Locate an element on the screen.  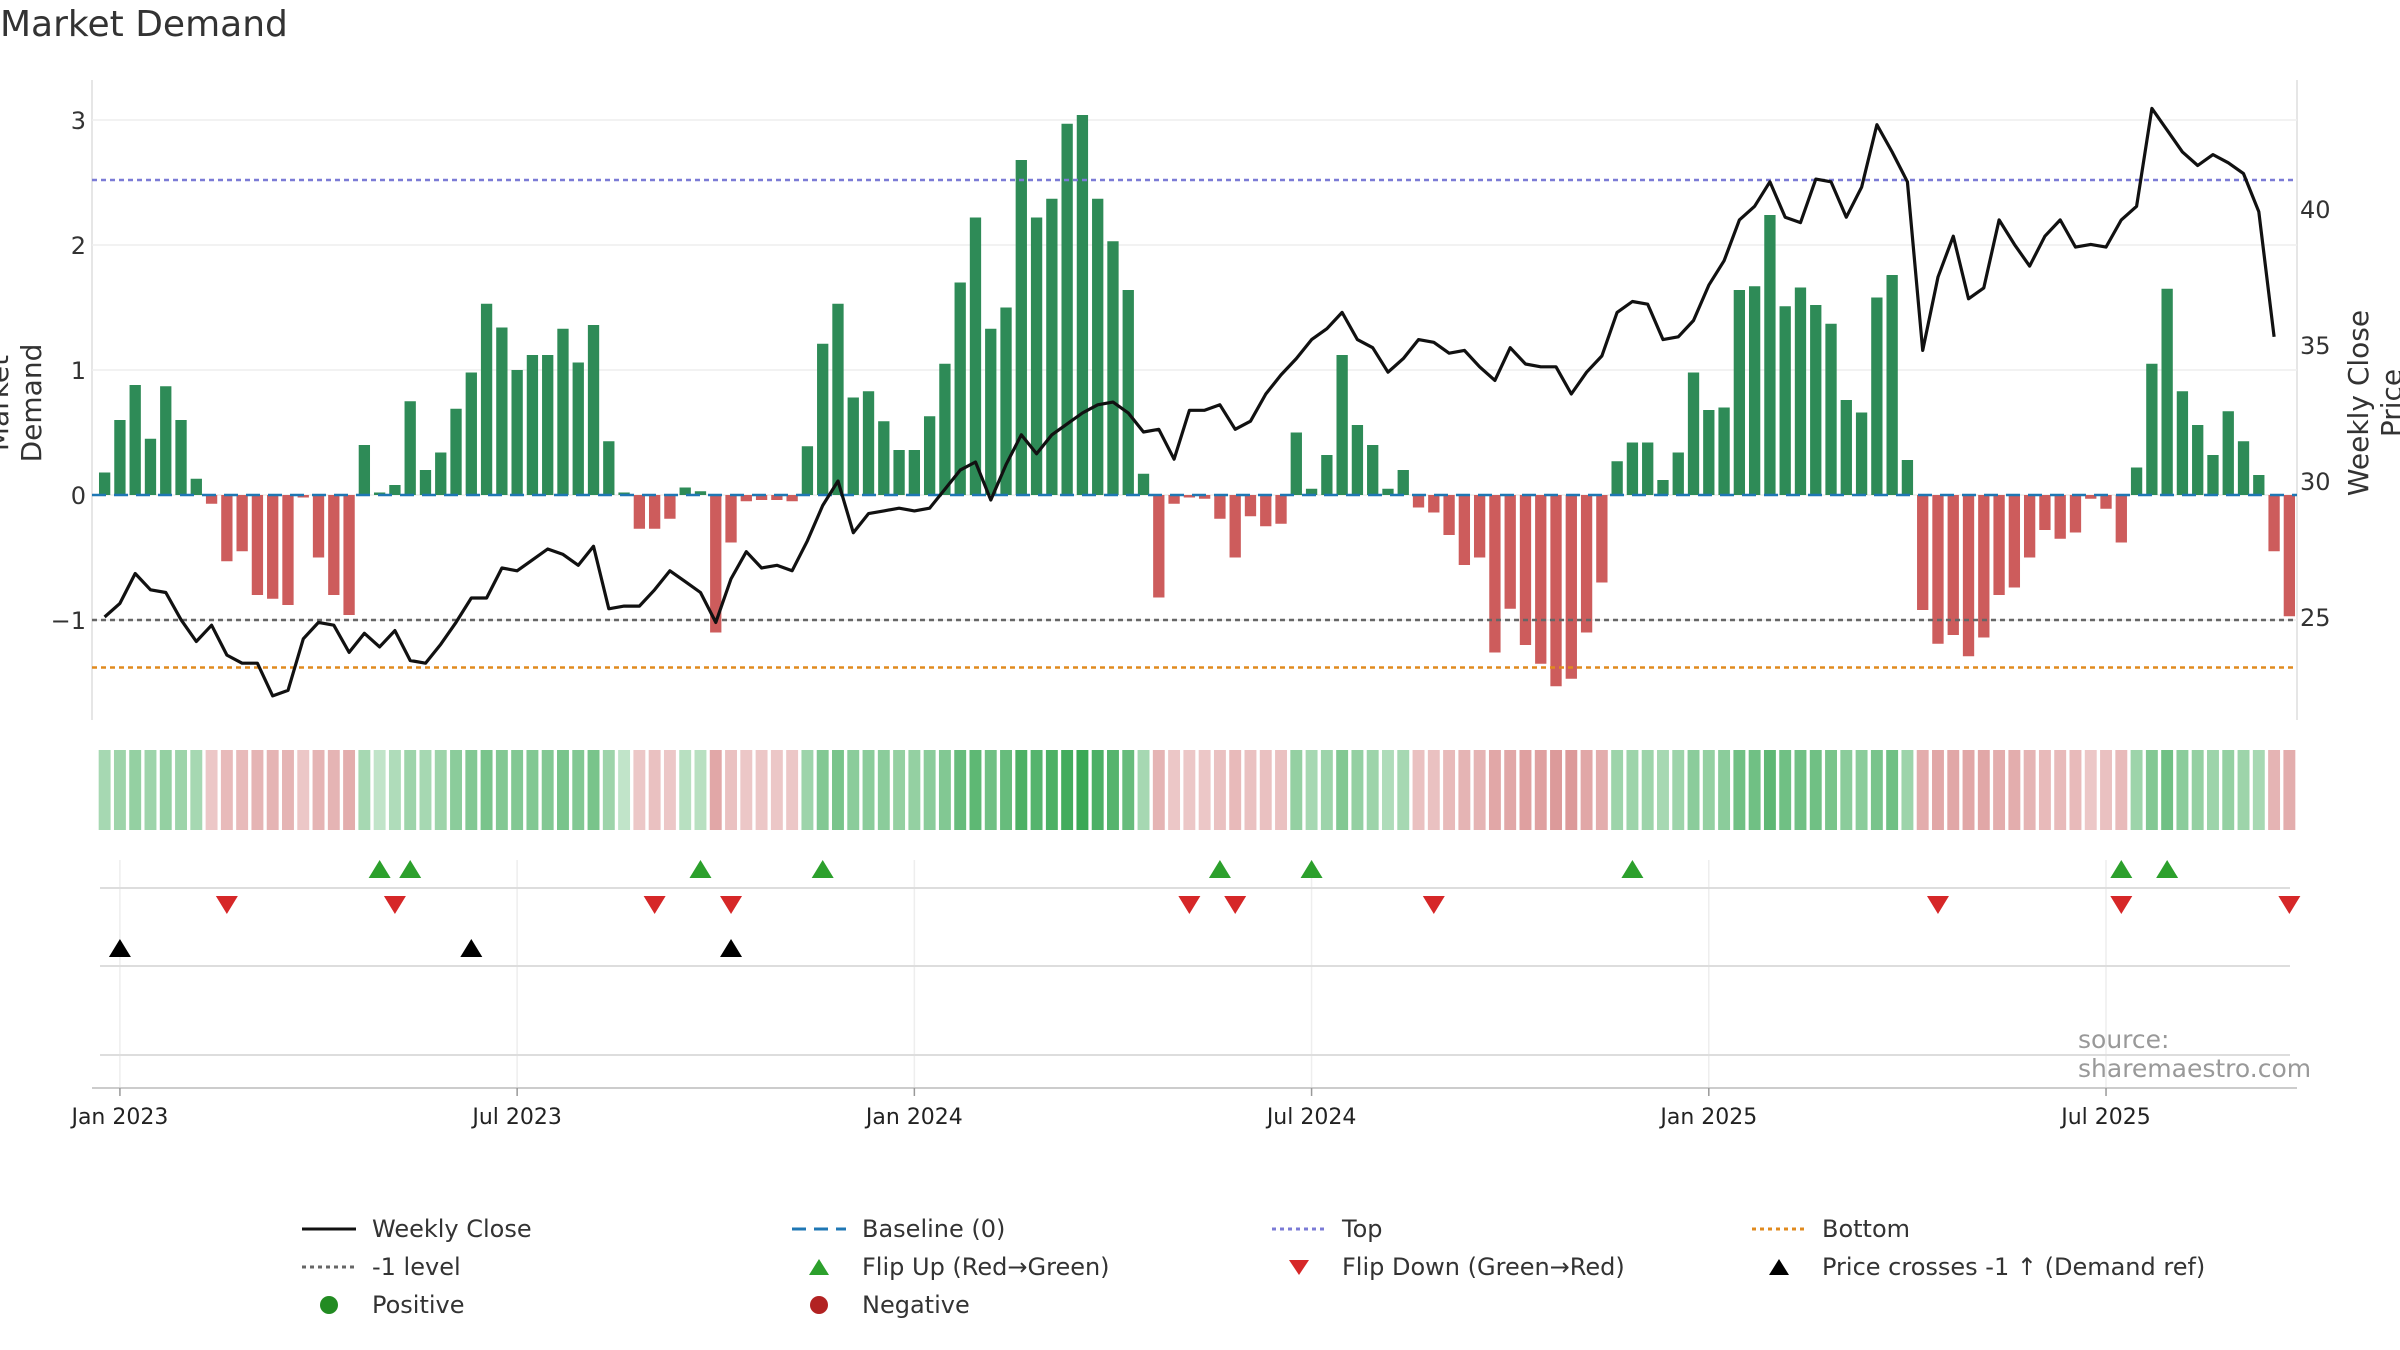
legend-line-icon is located at coordinates (329, 1229).